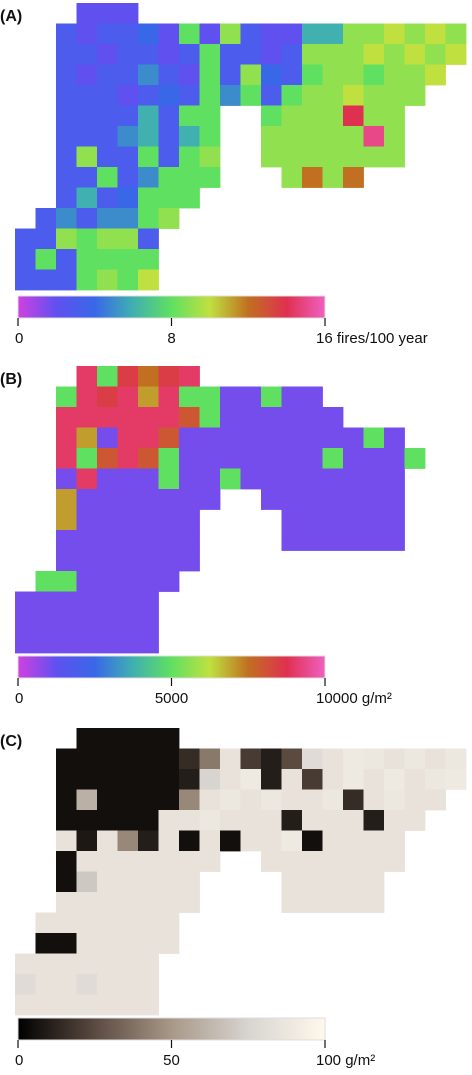 This screenshot has height=1075, width=472. What do you see at coordinates (171, 1029) in the screenshot?
I see `colorbar` at bounding box center [171, 1029].